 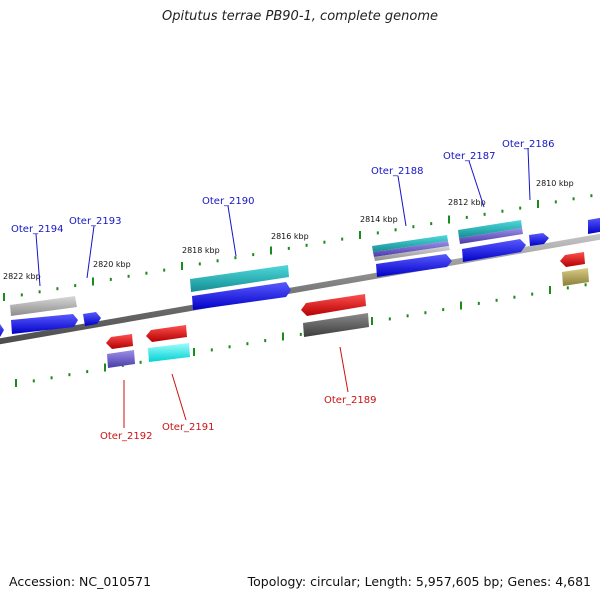 I want to click on gene-oter-2189-dark, so click(x=336, y=325).